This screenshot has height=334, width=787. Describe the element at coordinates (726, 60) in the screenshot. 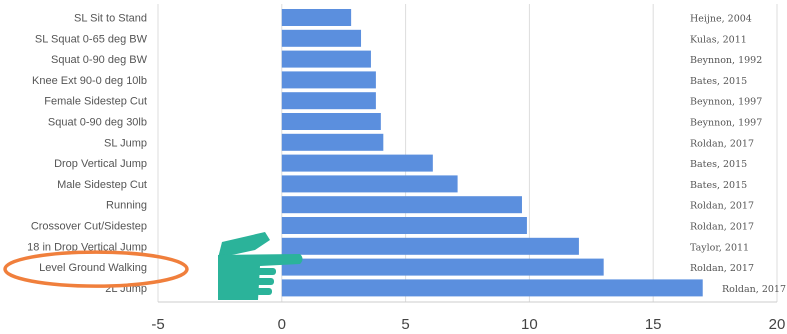

I see `citation-label: Beynnon, 1992` at that location.